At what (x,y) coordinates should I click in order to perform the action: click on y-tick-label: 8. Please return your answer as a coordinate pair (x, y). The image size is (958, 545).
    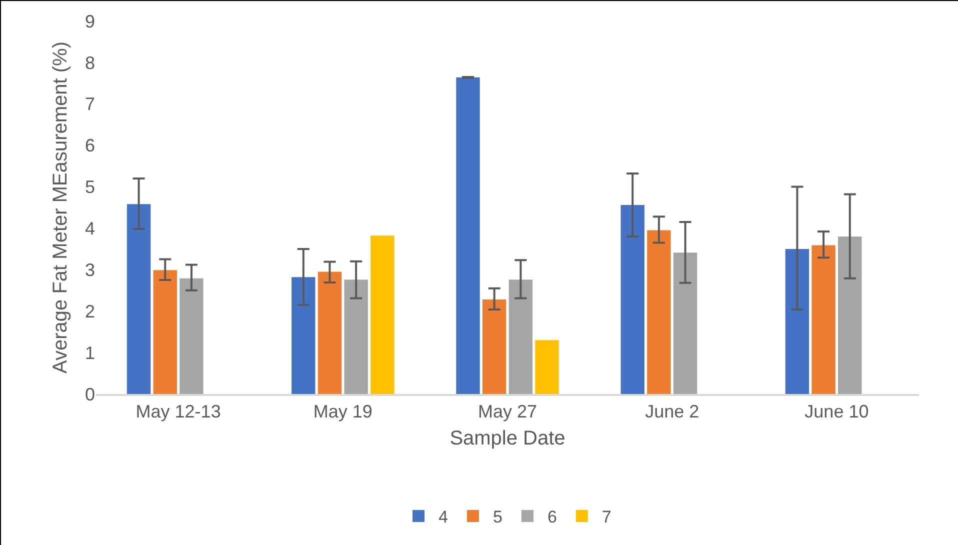
    Looking at the image, I should click on (89, 62).